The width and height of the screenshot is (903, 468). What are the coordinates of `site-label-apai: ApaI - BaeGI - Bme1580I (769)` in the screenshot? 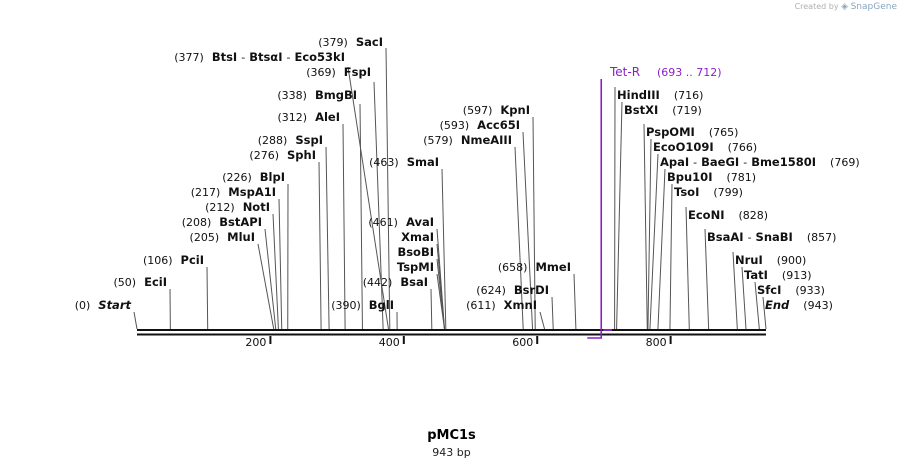 It's located at (760, 162).